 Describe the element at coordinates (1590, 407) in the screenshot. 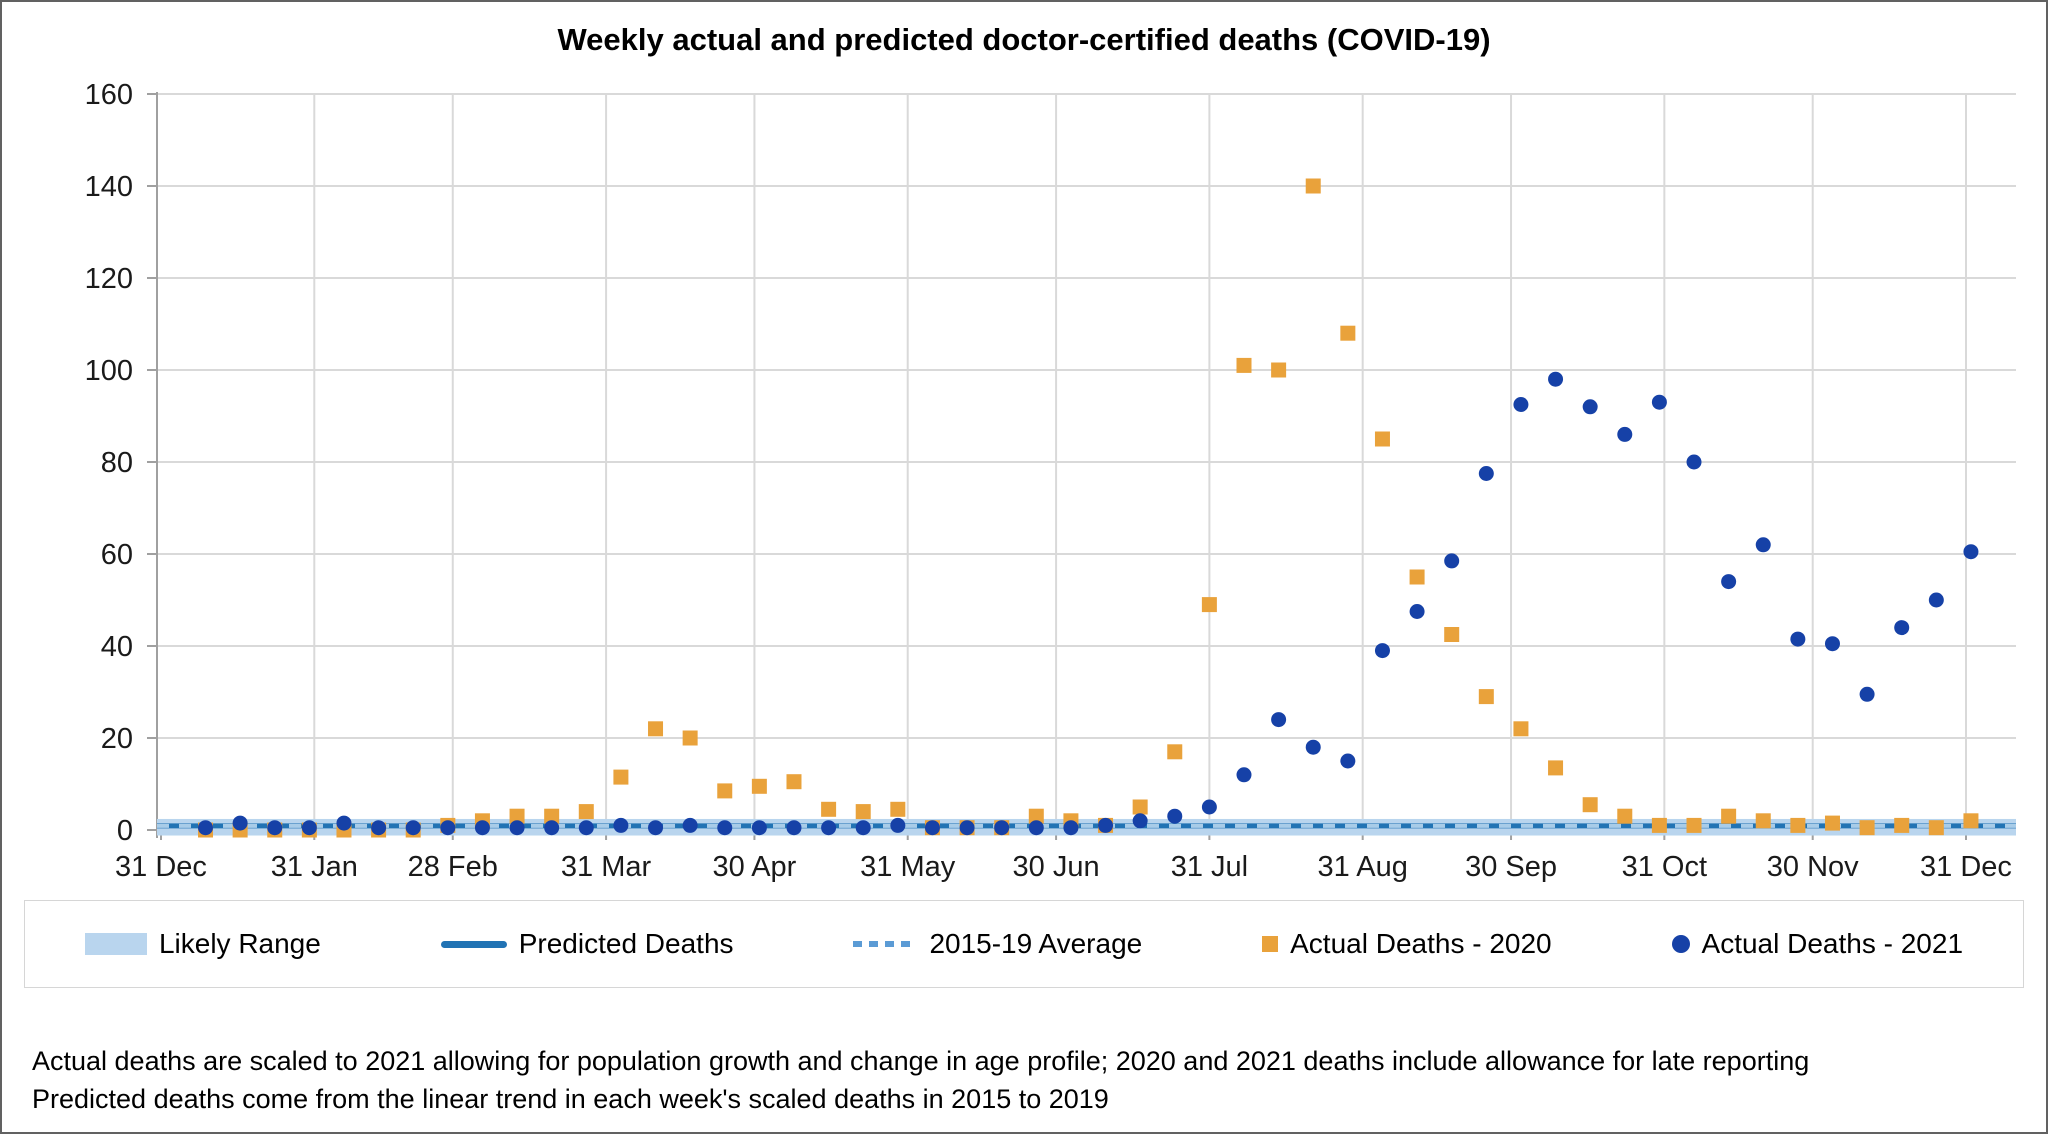

I see `data-point-2021-14-Oct` at that location.